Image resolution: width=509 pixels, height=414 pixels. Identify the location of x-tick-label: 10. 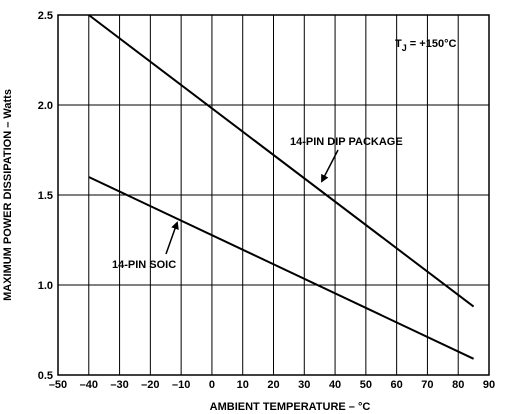
(243, 385).